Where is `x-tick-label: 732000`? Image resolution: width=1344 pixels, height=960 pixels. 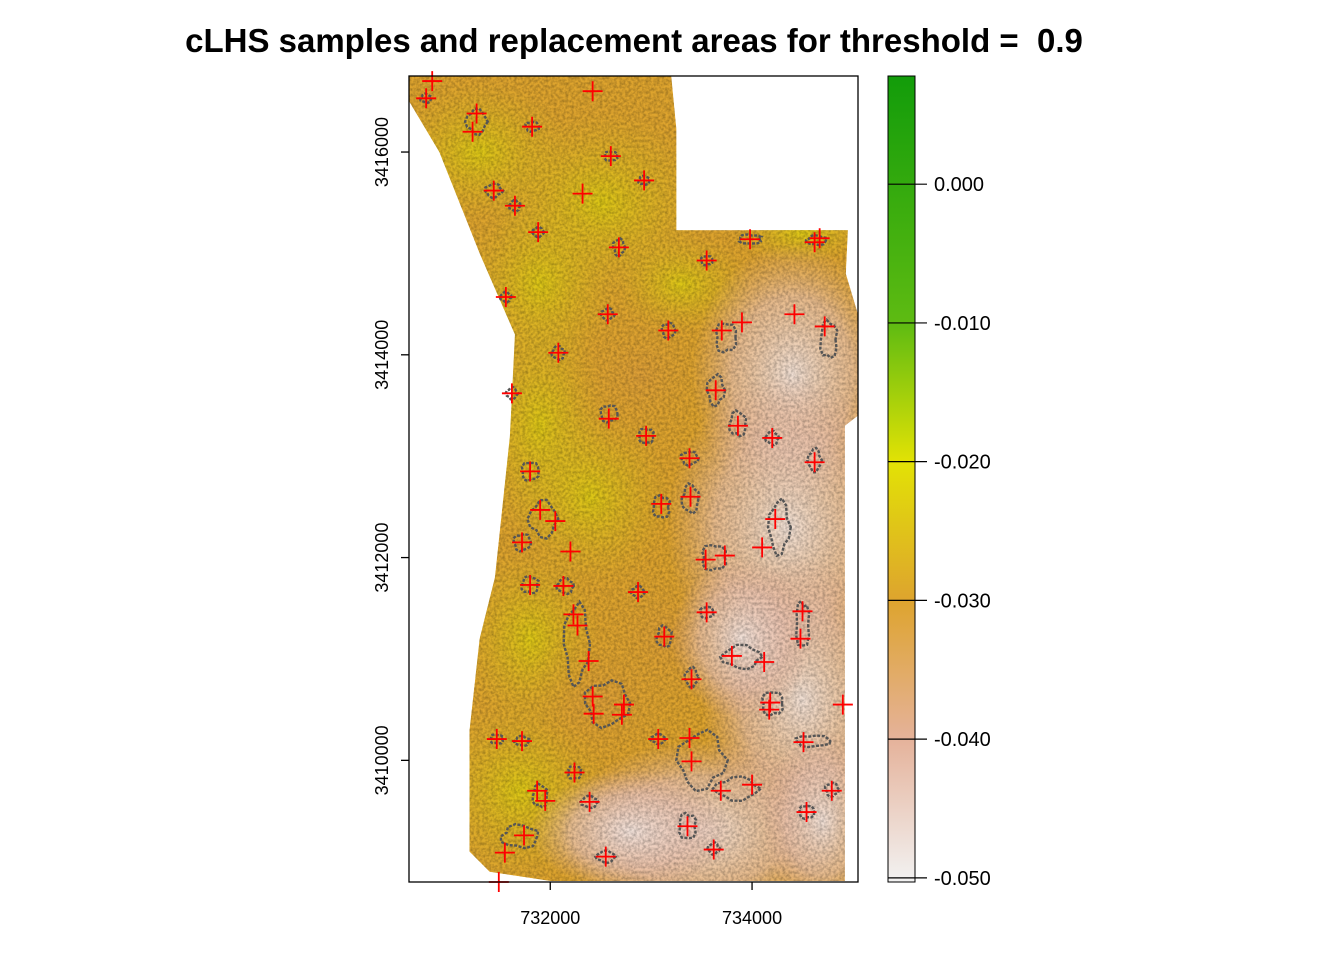 x-tick-label: 732000 is located at coordinates (550, 918).